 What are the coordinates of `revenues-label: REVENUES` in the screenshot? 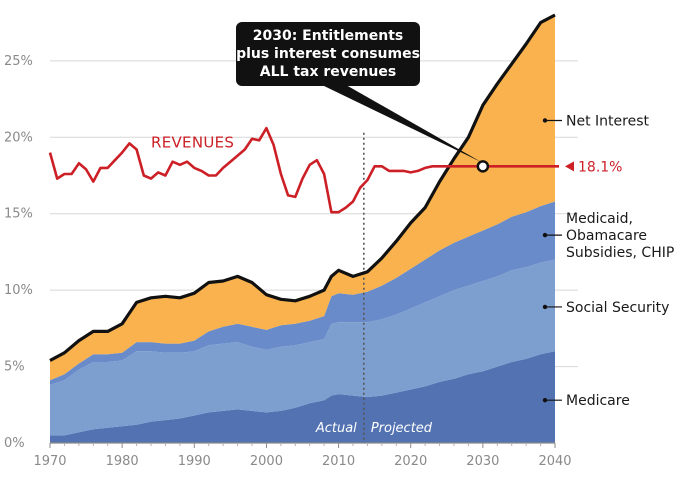 It's located at (192, 142).